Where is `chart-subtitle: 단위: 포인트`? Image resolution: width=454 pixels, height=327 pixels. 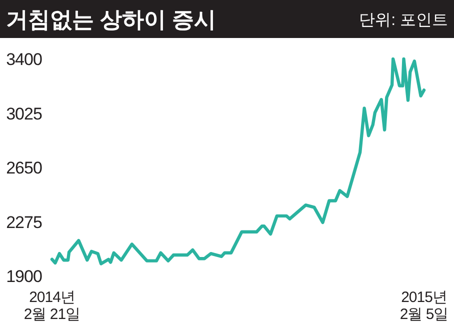
chart-subtitle: 단위: 포인트 is located at coordinates (403, 20).